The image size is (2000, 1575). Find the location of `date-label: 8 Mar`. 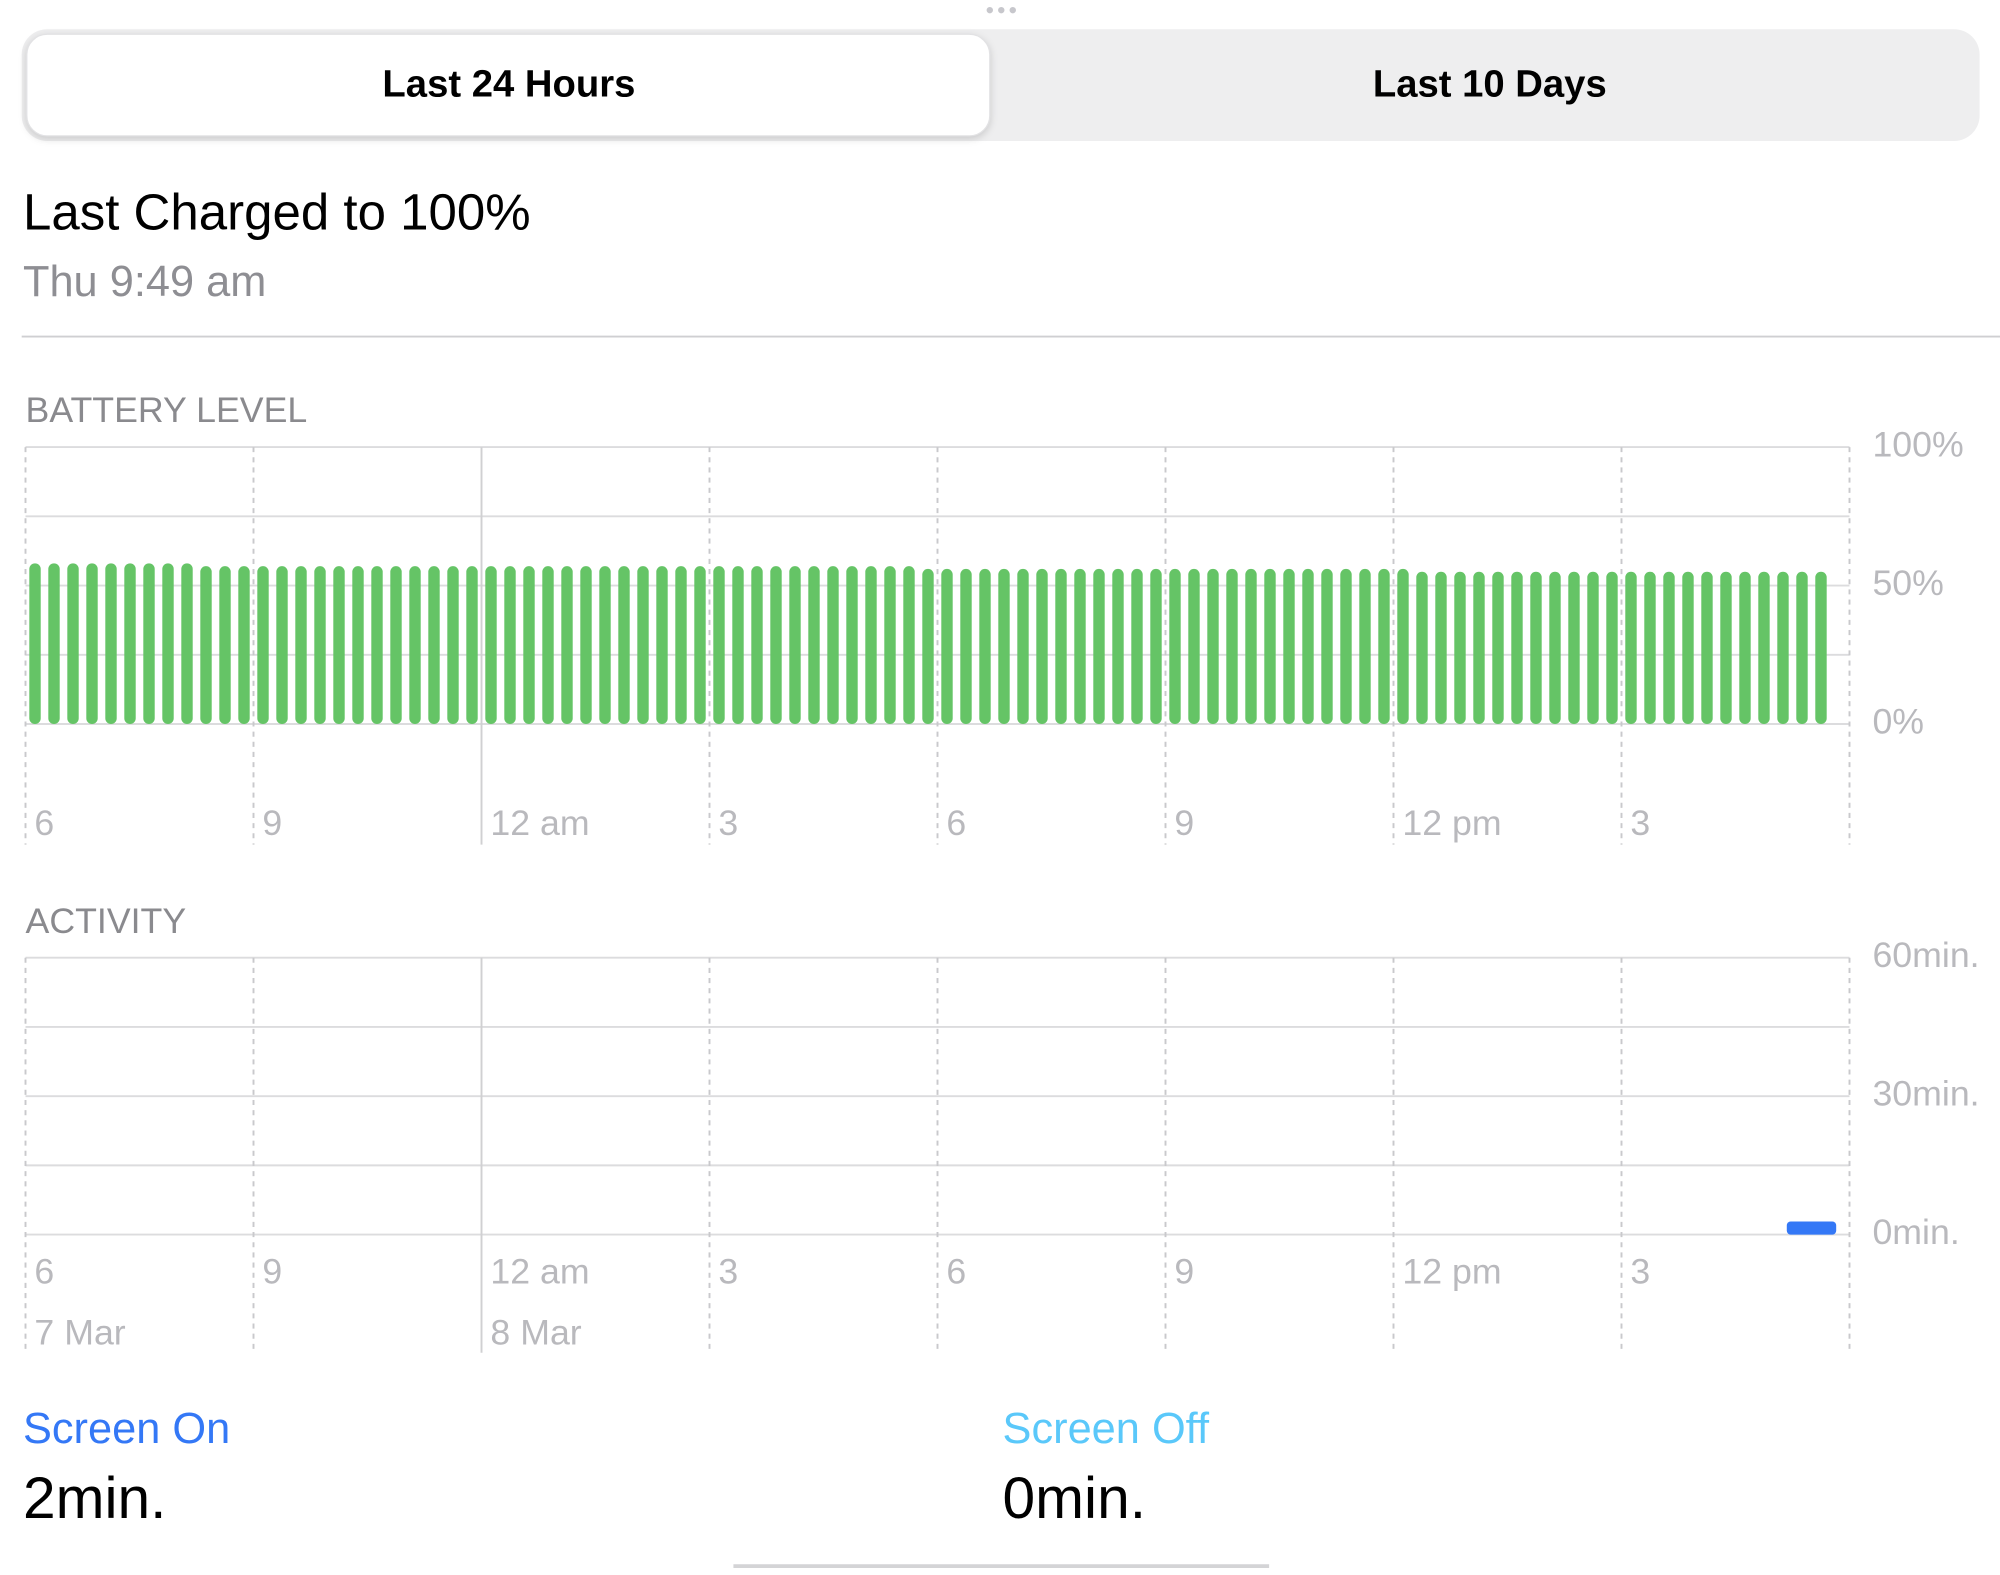

date-label: 8 Mar is located at coordinates (535, 1332).